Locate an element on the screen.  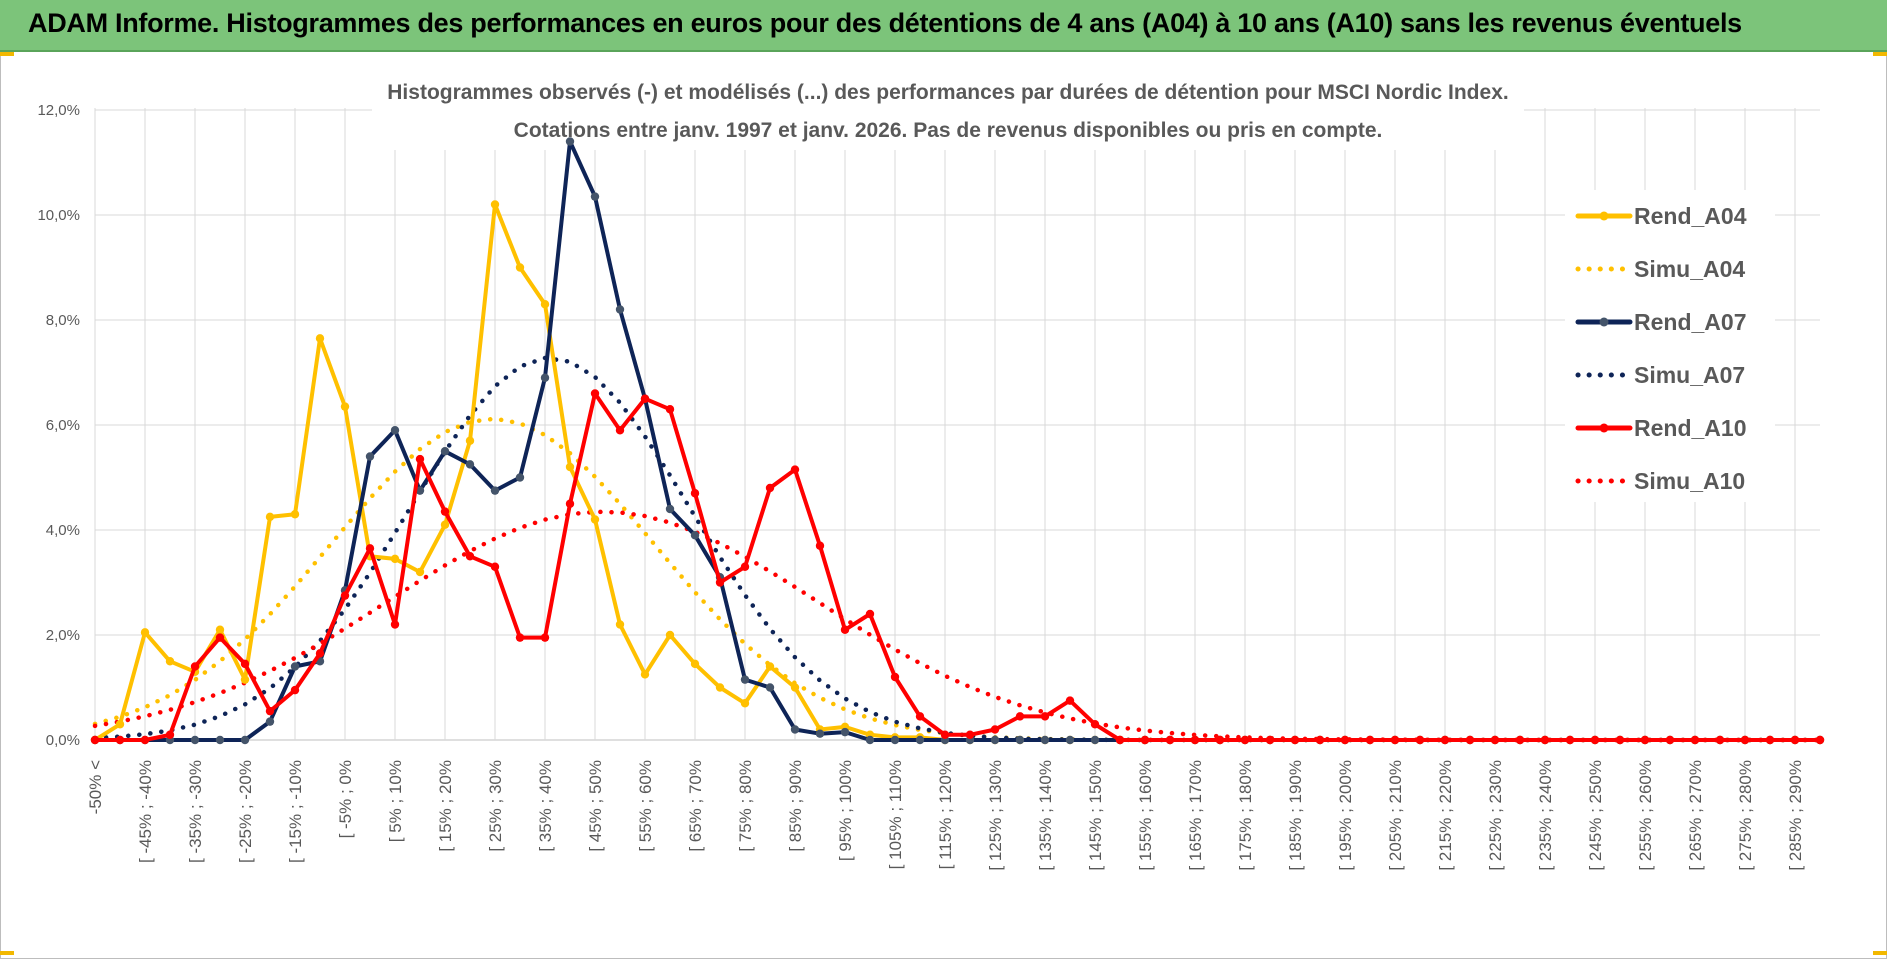
x-tick-label: [ -45% ; -40% is located at coordinates (145, 811).